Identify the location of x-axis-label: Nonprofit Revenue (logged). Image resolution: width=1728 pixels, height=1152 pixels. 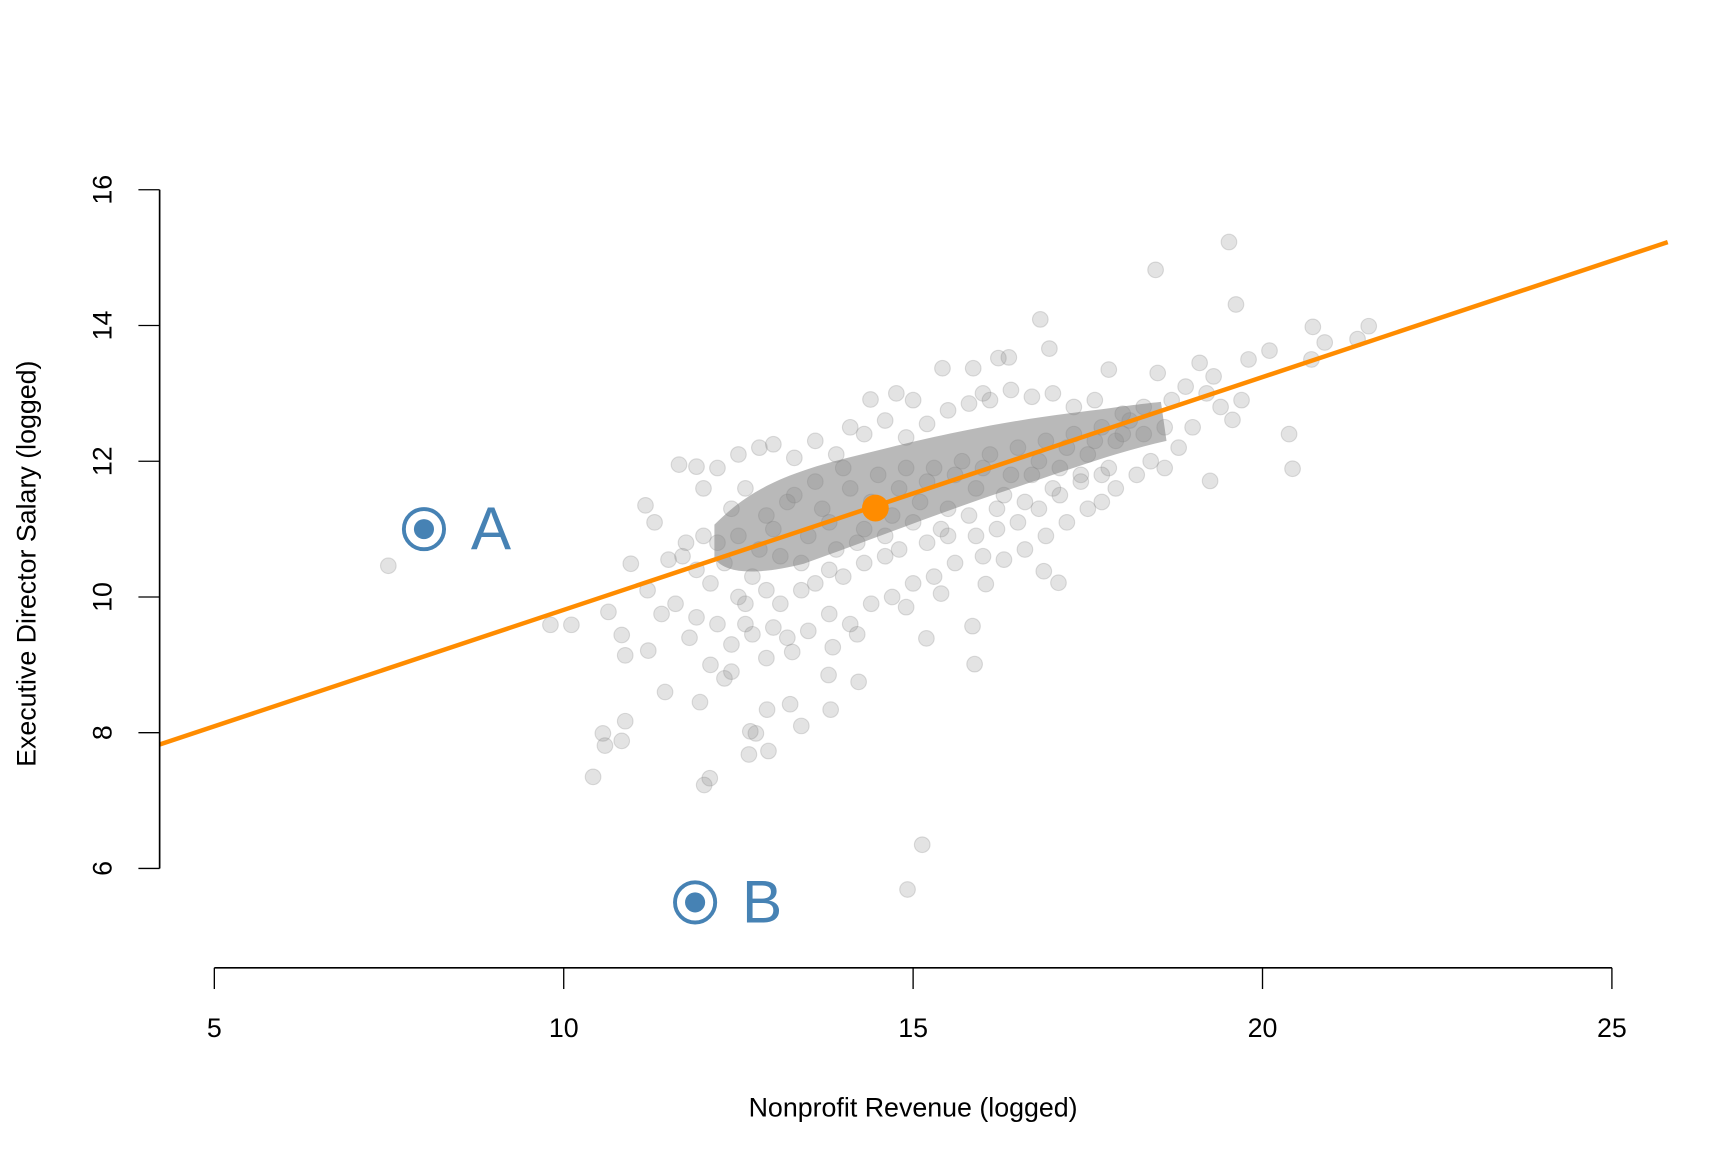
(913, 1107).